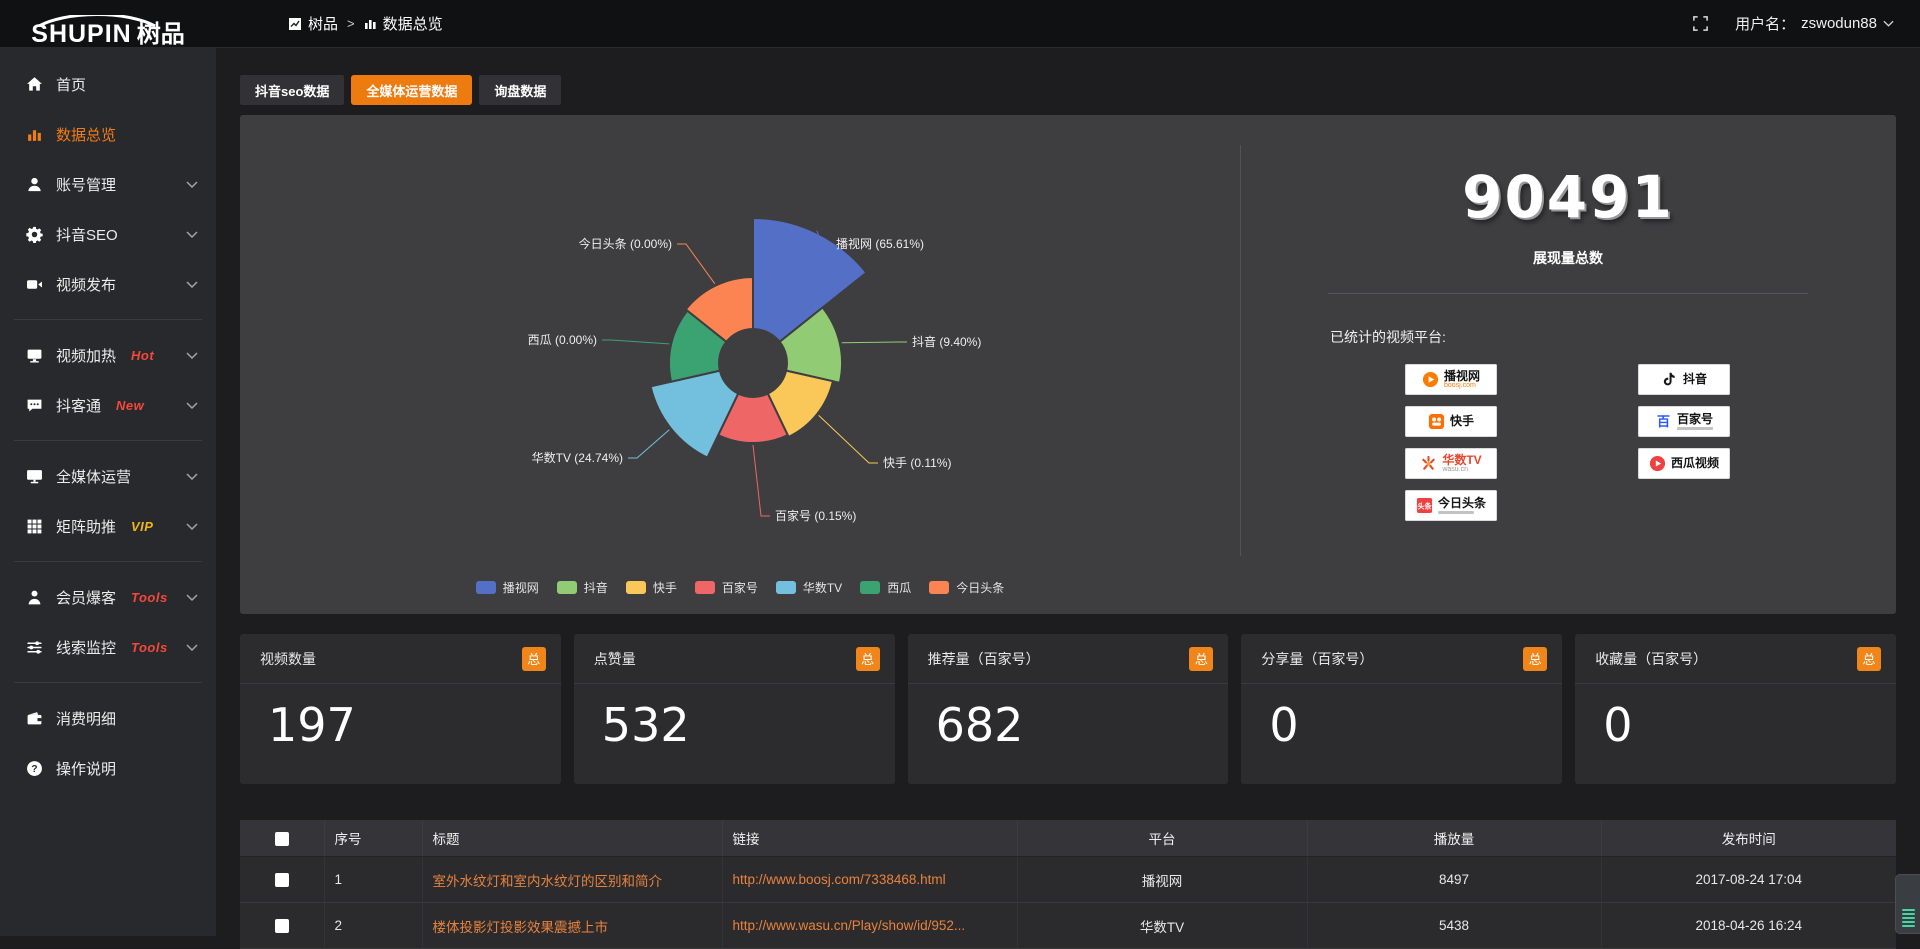 This screenshot has width=1920, height=949. What do you see at coordinates (966, 587) in the screenshot?
I see `legend-item-toutiao: 今日头条` at bounding box center [966, 587].